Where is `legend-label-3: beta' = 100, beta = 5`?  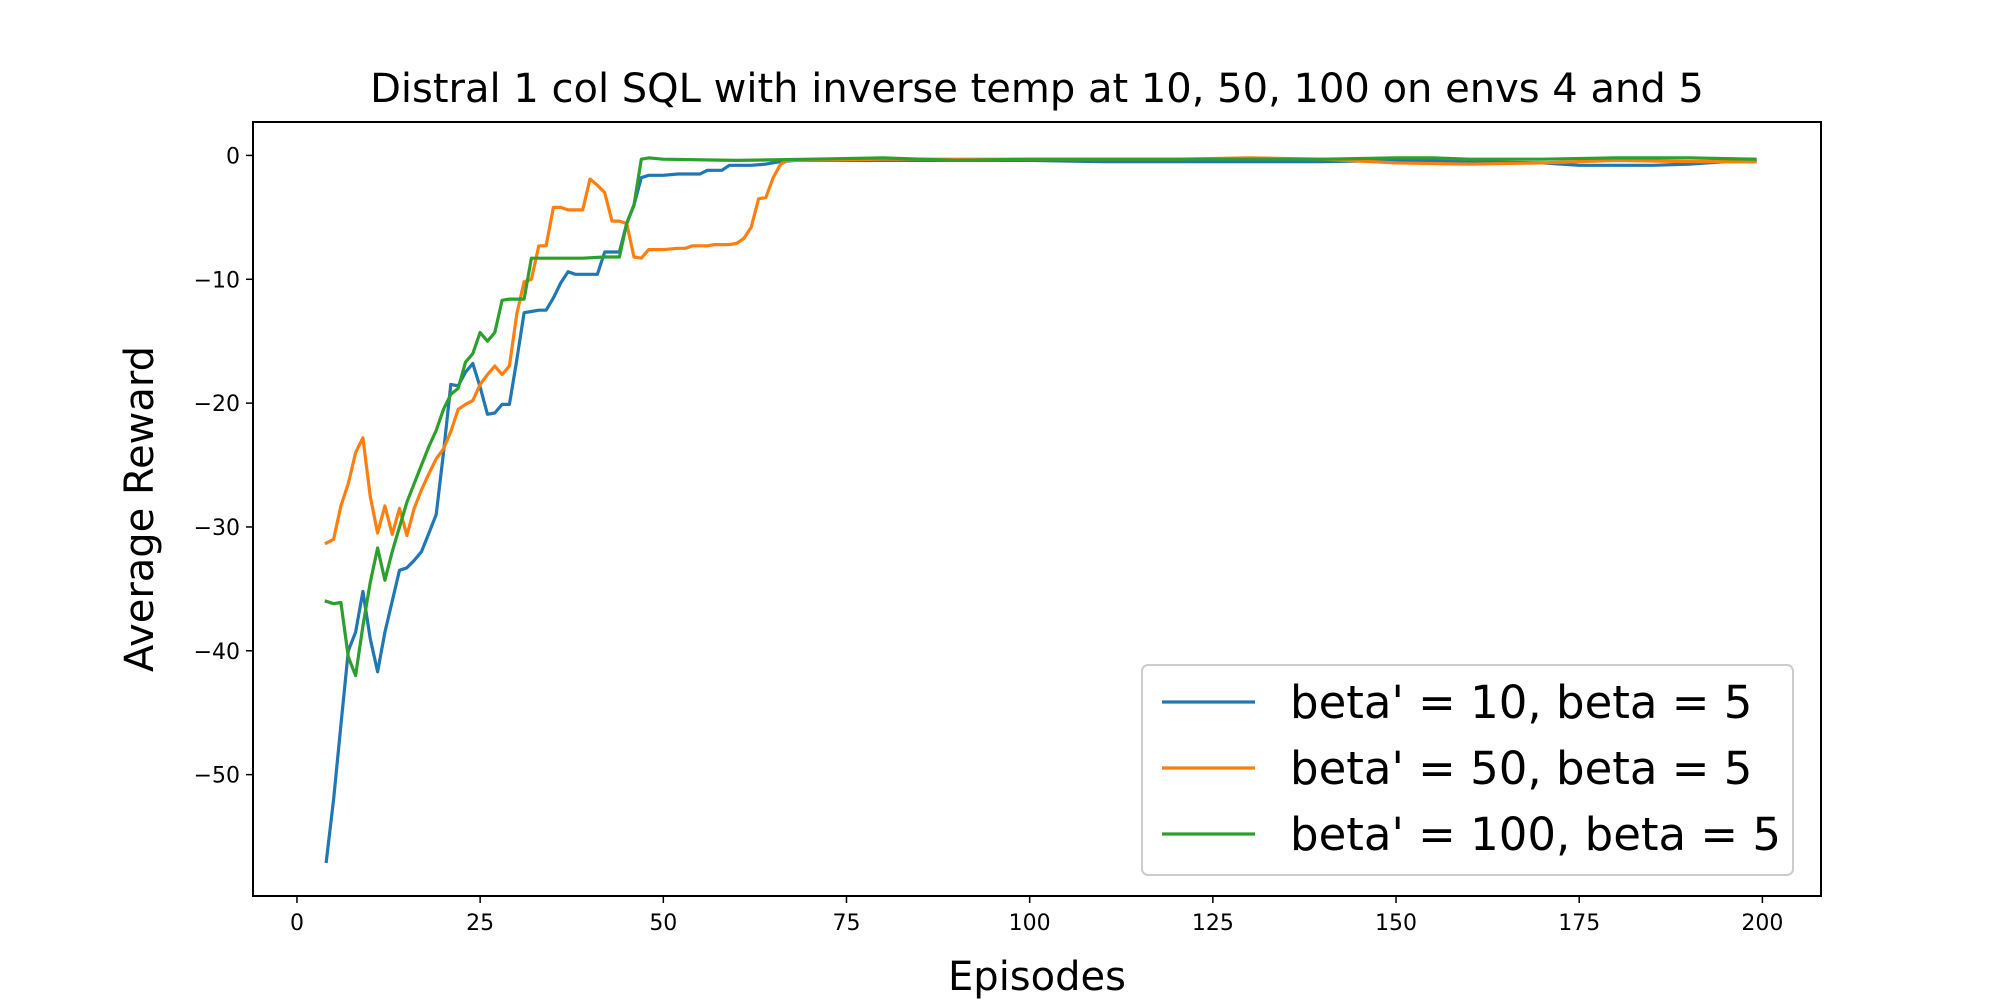
legend-label-3: beta' = 100, beta = 5 is located at coordinates (1535, 834).